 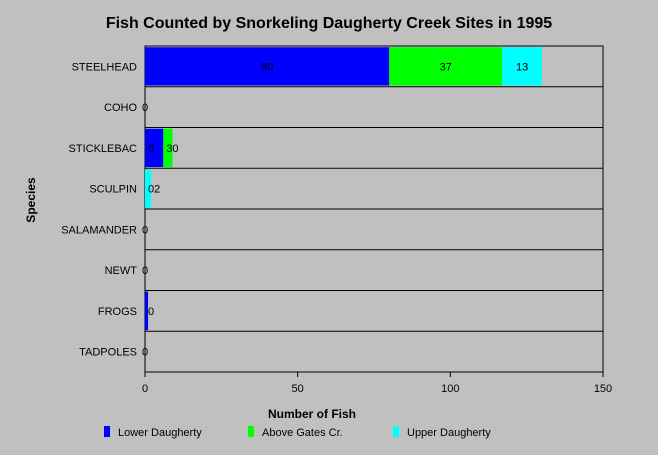 I want to click on data-label: 37, so click(x=446, y=67).